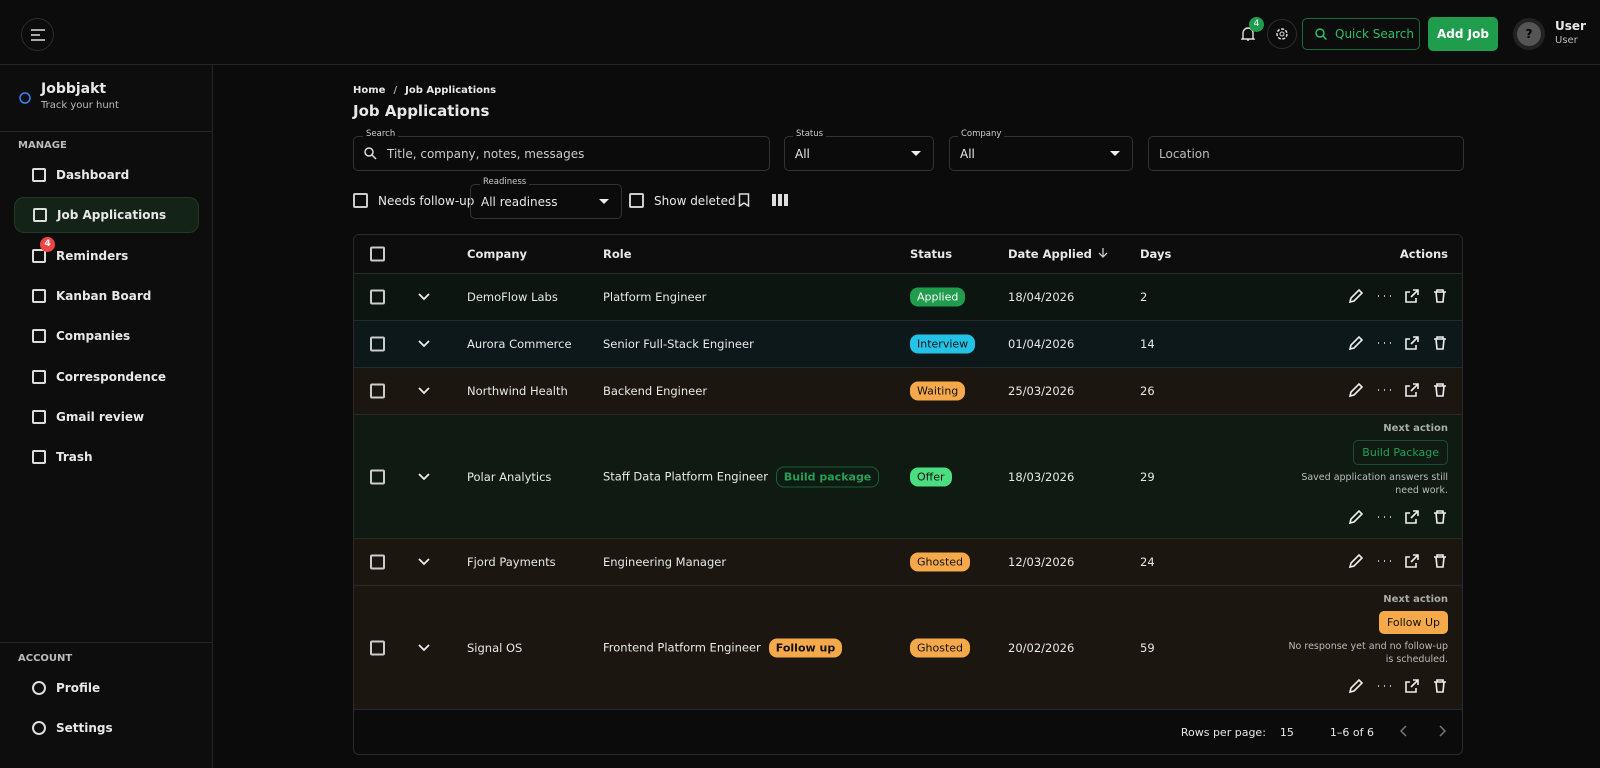 This screenshot has width=1600, height=768. I want to click on location-field: Location, so click(1306, 153).